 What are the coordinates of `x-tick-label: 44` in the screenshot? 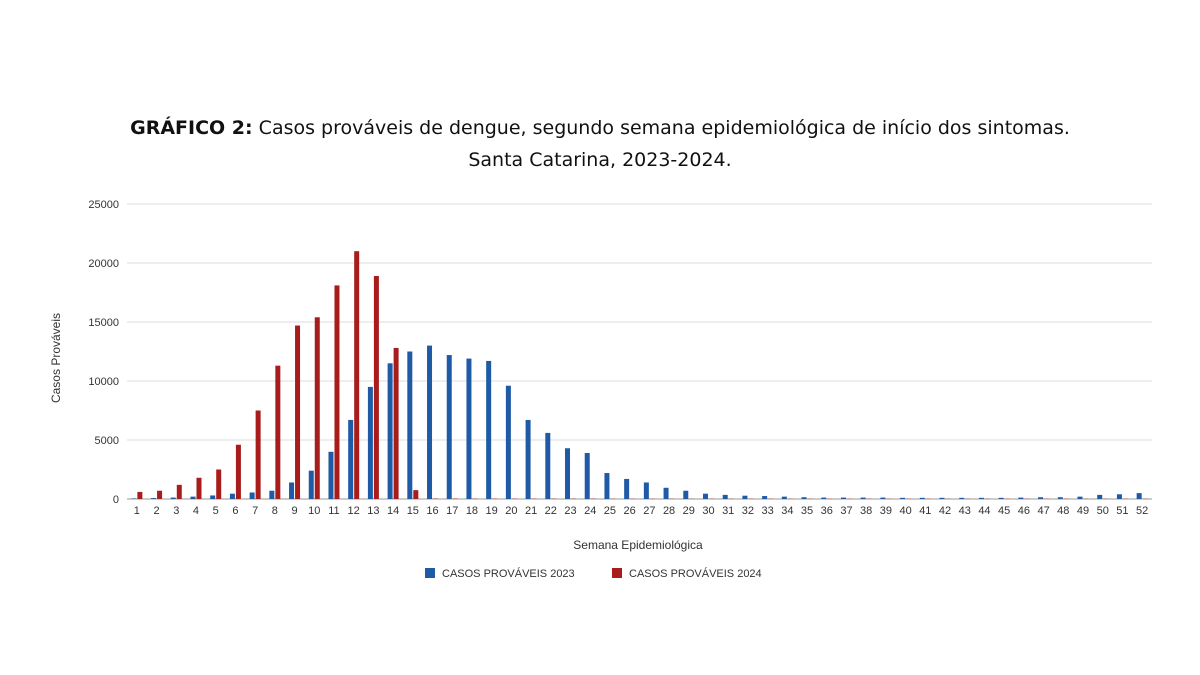 It's located at (984, 511).